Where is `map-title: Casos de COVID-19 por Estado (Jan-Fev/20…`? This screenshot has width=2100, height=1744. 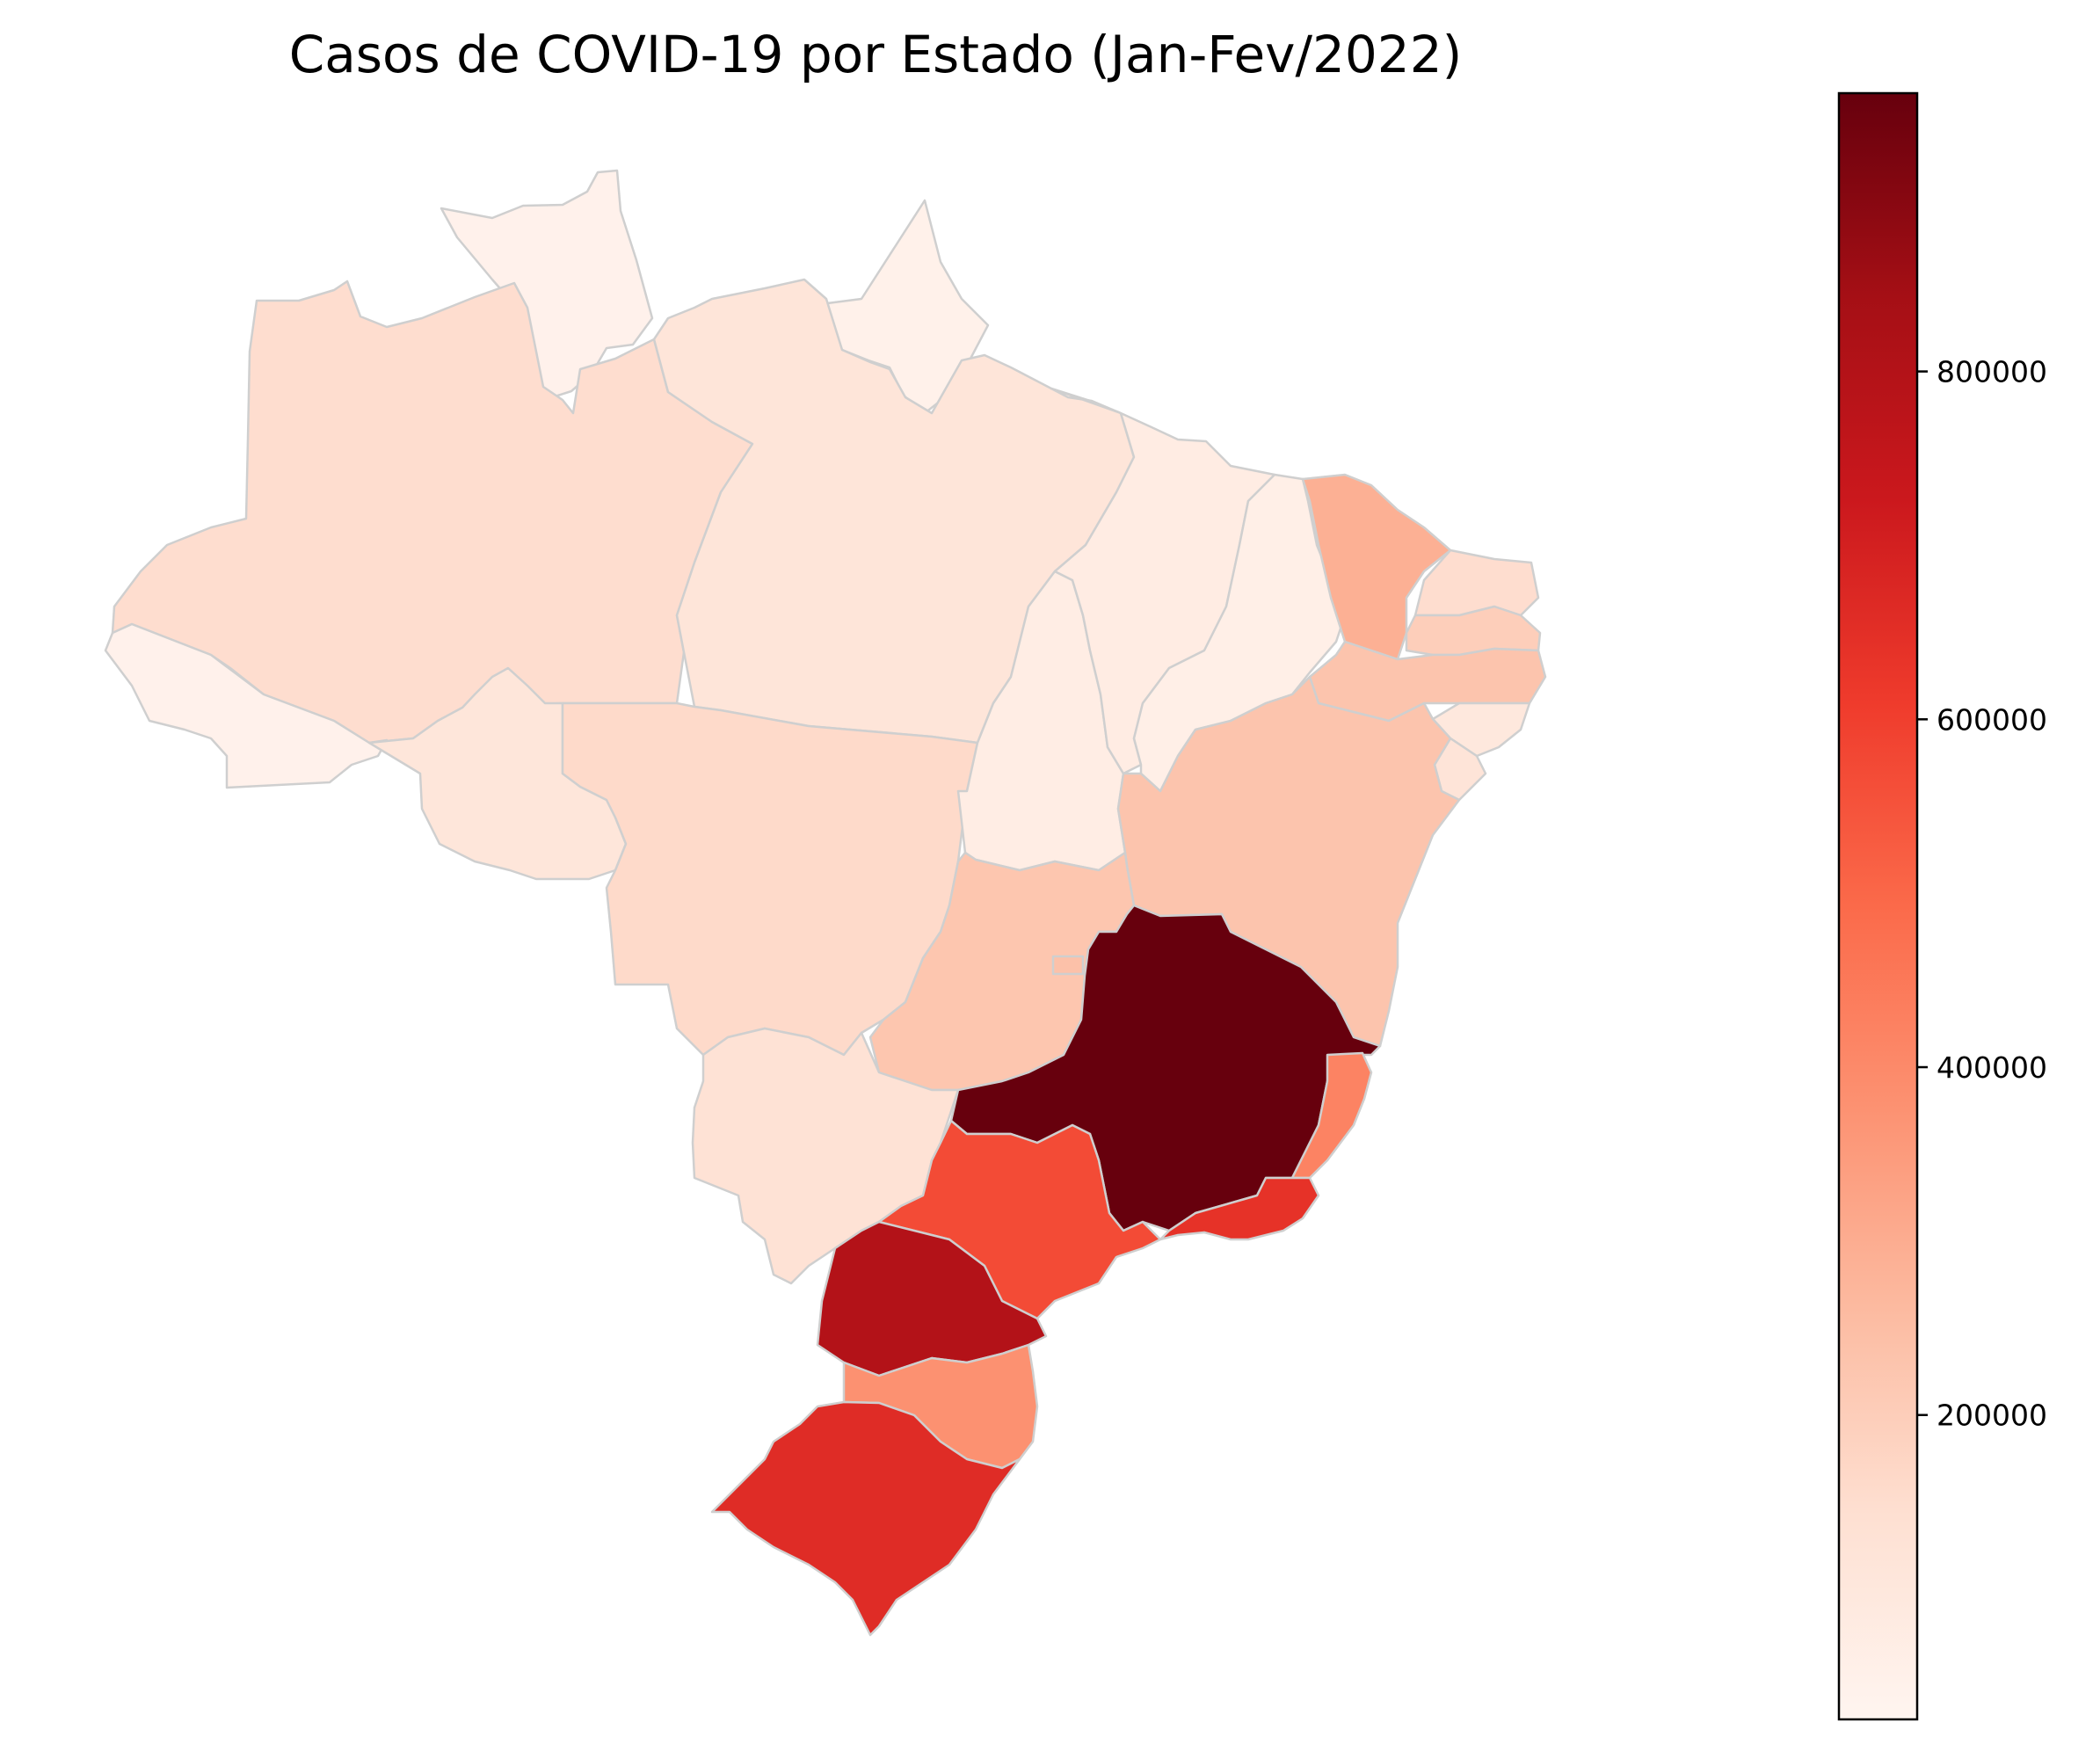 map-title: Casos de COVID-19 por Estado (Jan-Fev/20… is located at coordinates (875, 54).